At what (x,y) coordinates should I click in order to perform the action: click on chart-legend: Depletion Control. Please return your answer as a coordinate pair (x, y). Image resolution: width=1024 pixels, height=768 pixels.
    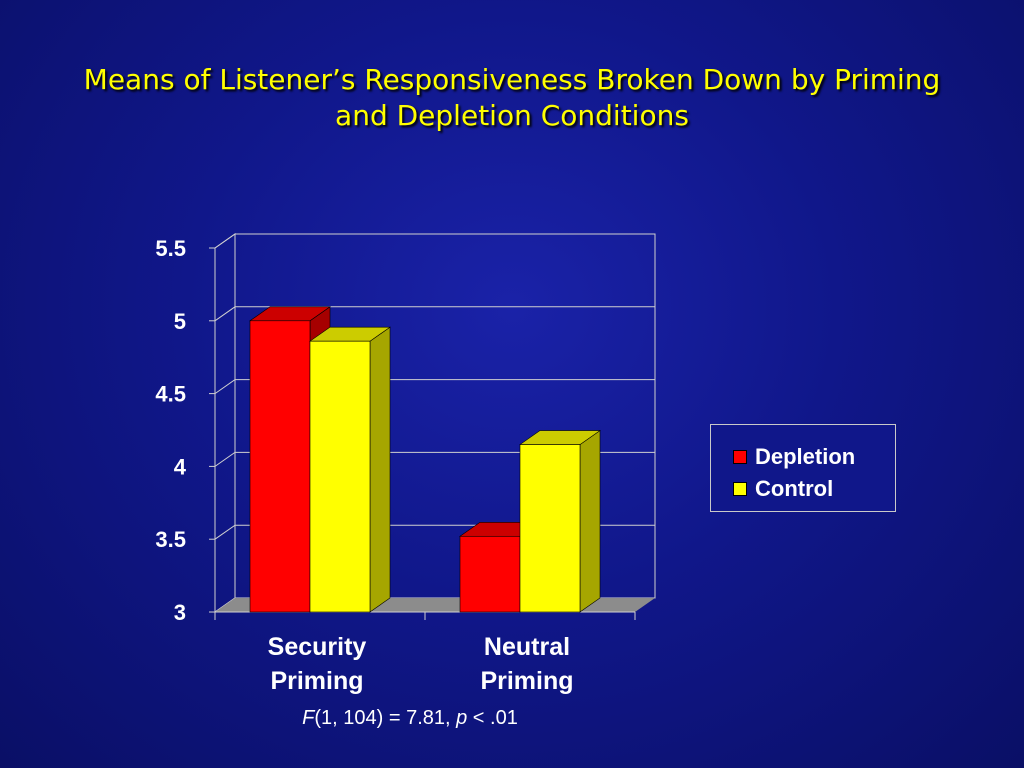
    Looking at the image, I should click on (803, 468).